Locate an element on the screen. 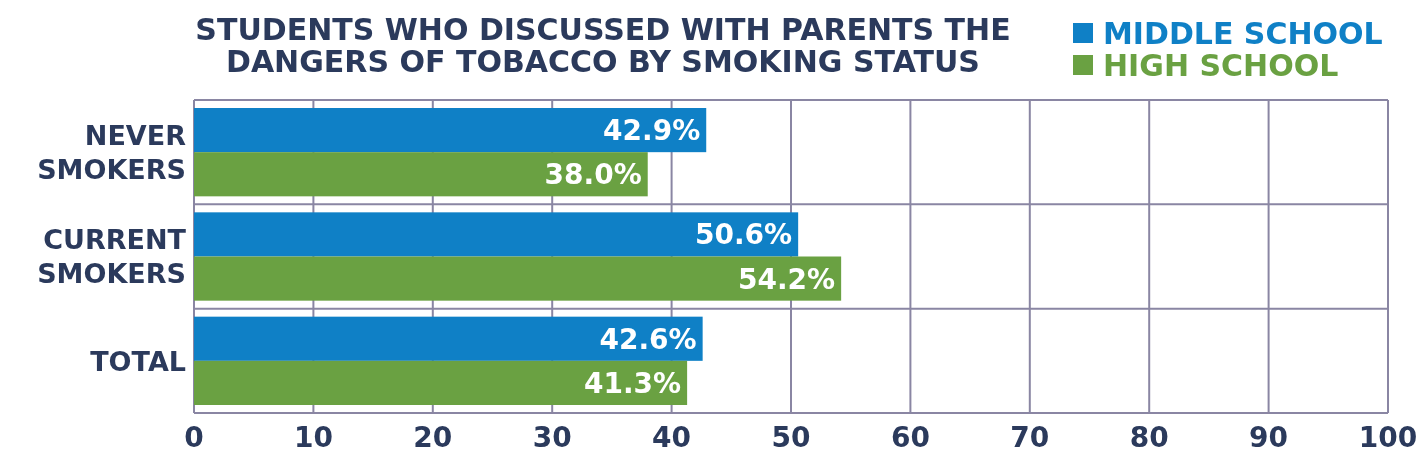 The height and width of the screenshot is (453, 1427). data-label: 54.2% is located at coordinates (787, 279).